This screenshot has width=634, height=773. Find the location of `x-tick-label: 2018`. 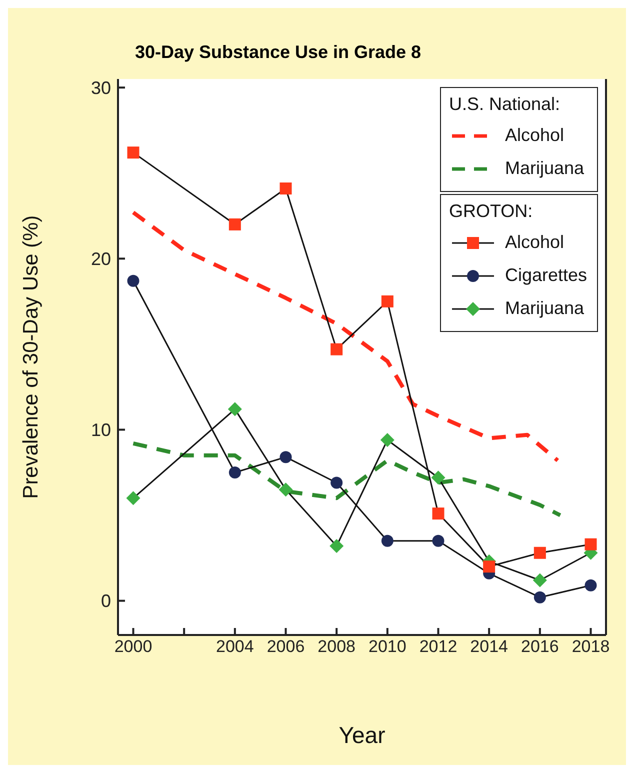

x-tick-label: 2018 is located at coordinates (591, 646).